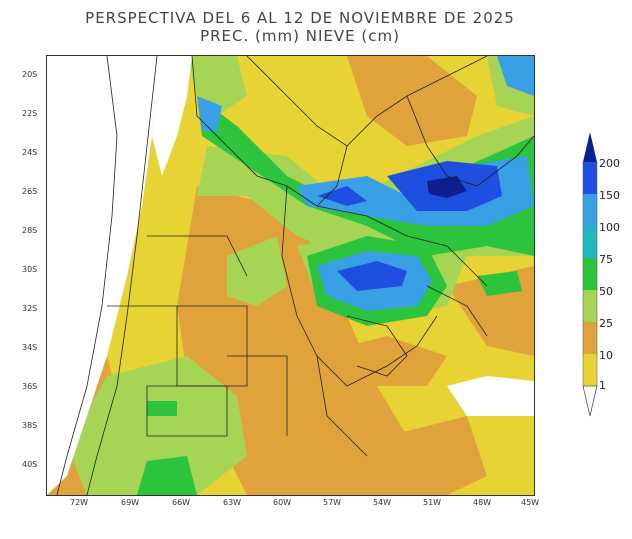 The height and width of the screenshot is (539, 632). I want to click on no-precip-atlantic, so click(490, 396).